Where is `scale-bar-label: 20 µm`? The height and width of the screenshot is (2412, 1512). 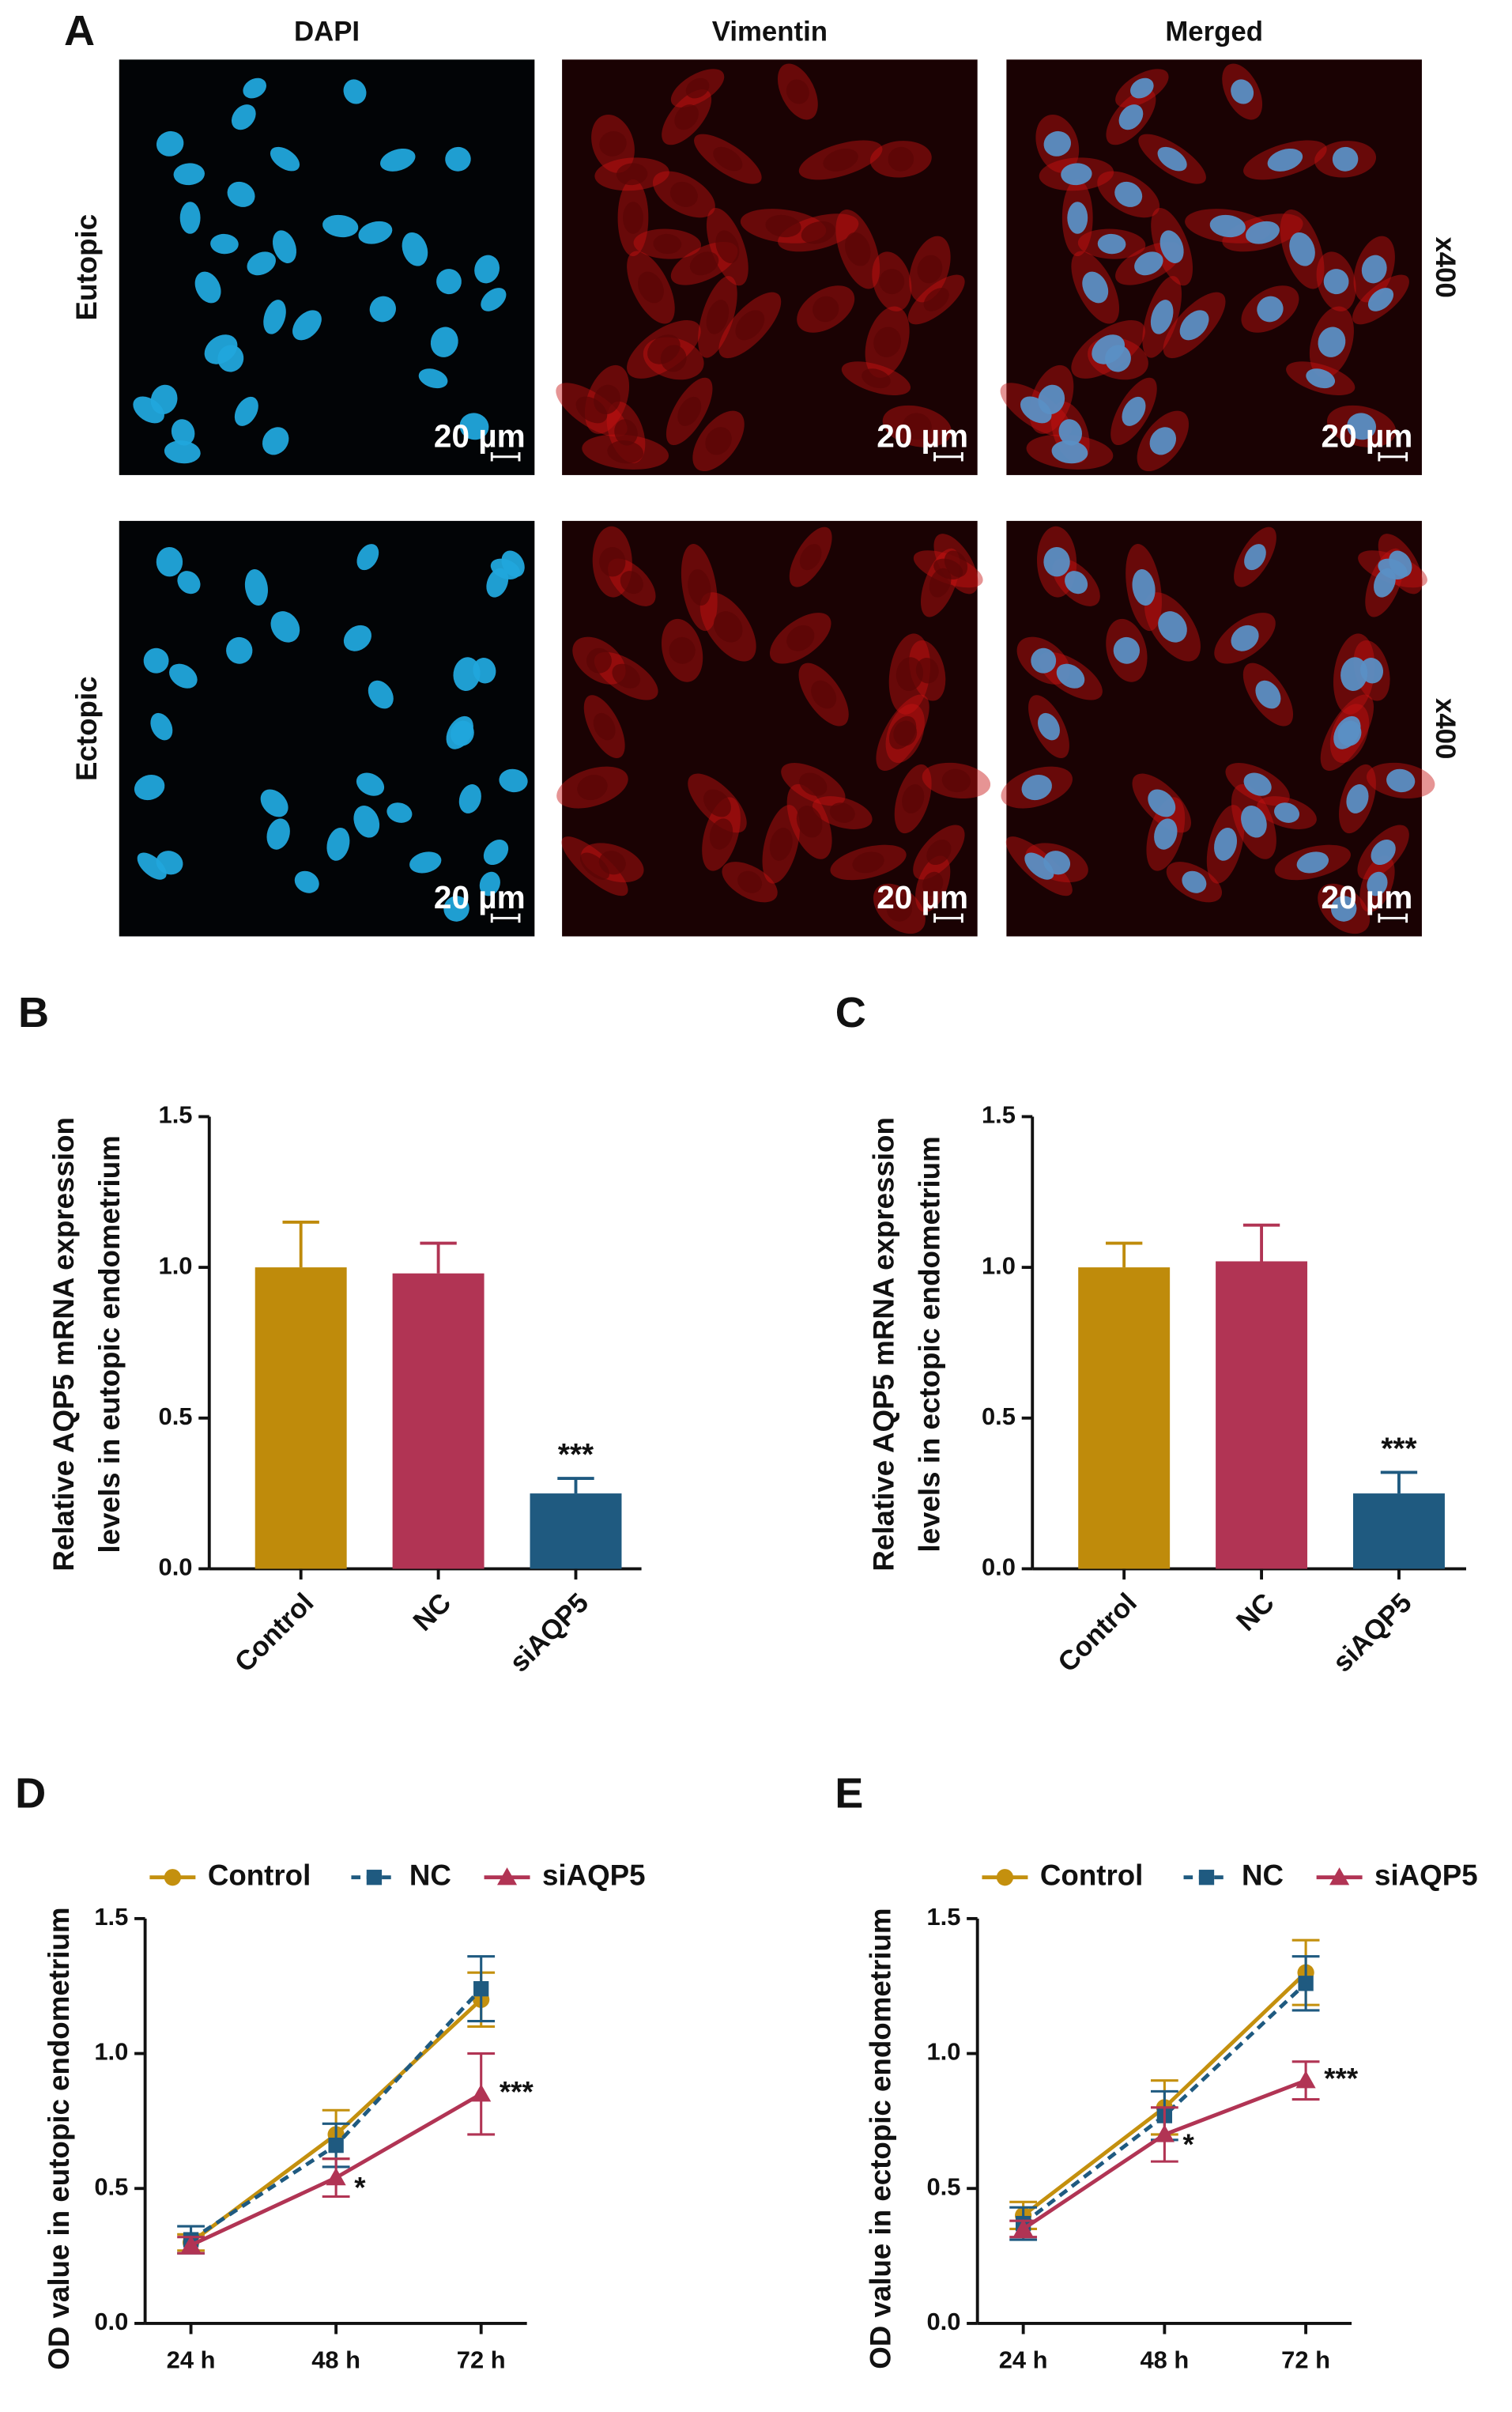
scale-bar-label: 20 µm is located at coordinates (1367, 435).